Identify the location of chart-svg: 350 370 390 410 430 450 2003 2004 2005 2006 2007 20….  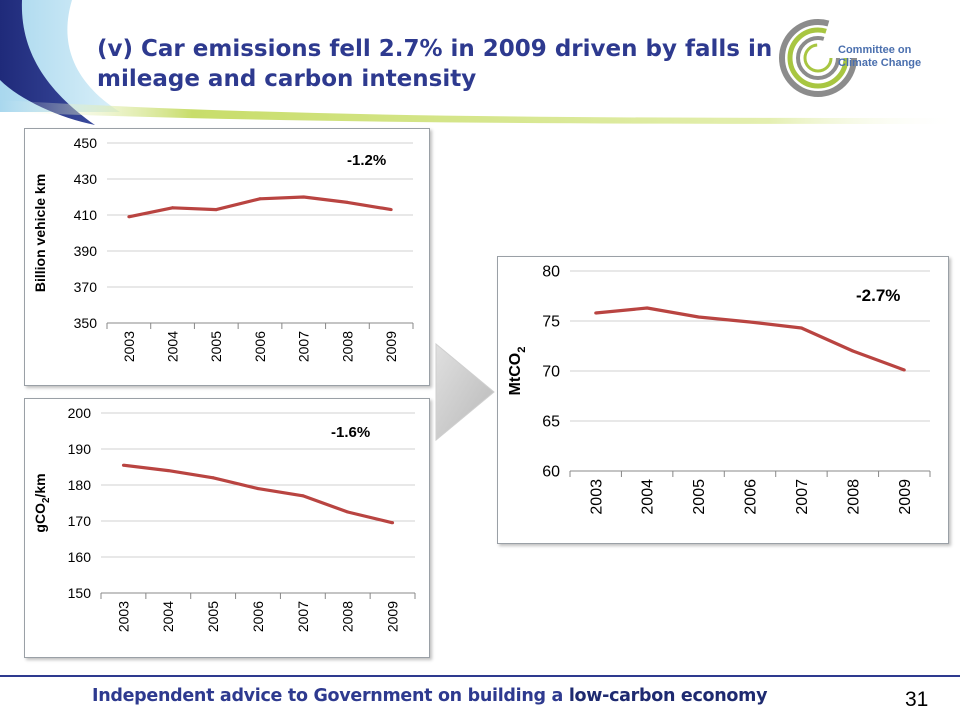
(223, 248).